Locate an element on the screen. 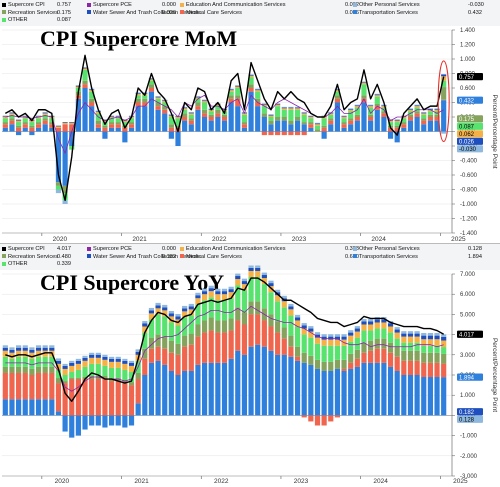 Image resolution: width=500 pixels, height=487 pixels. y-tick-label: 1.000 is located at coordinates (468, 60).